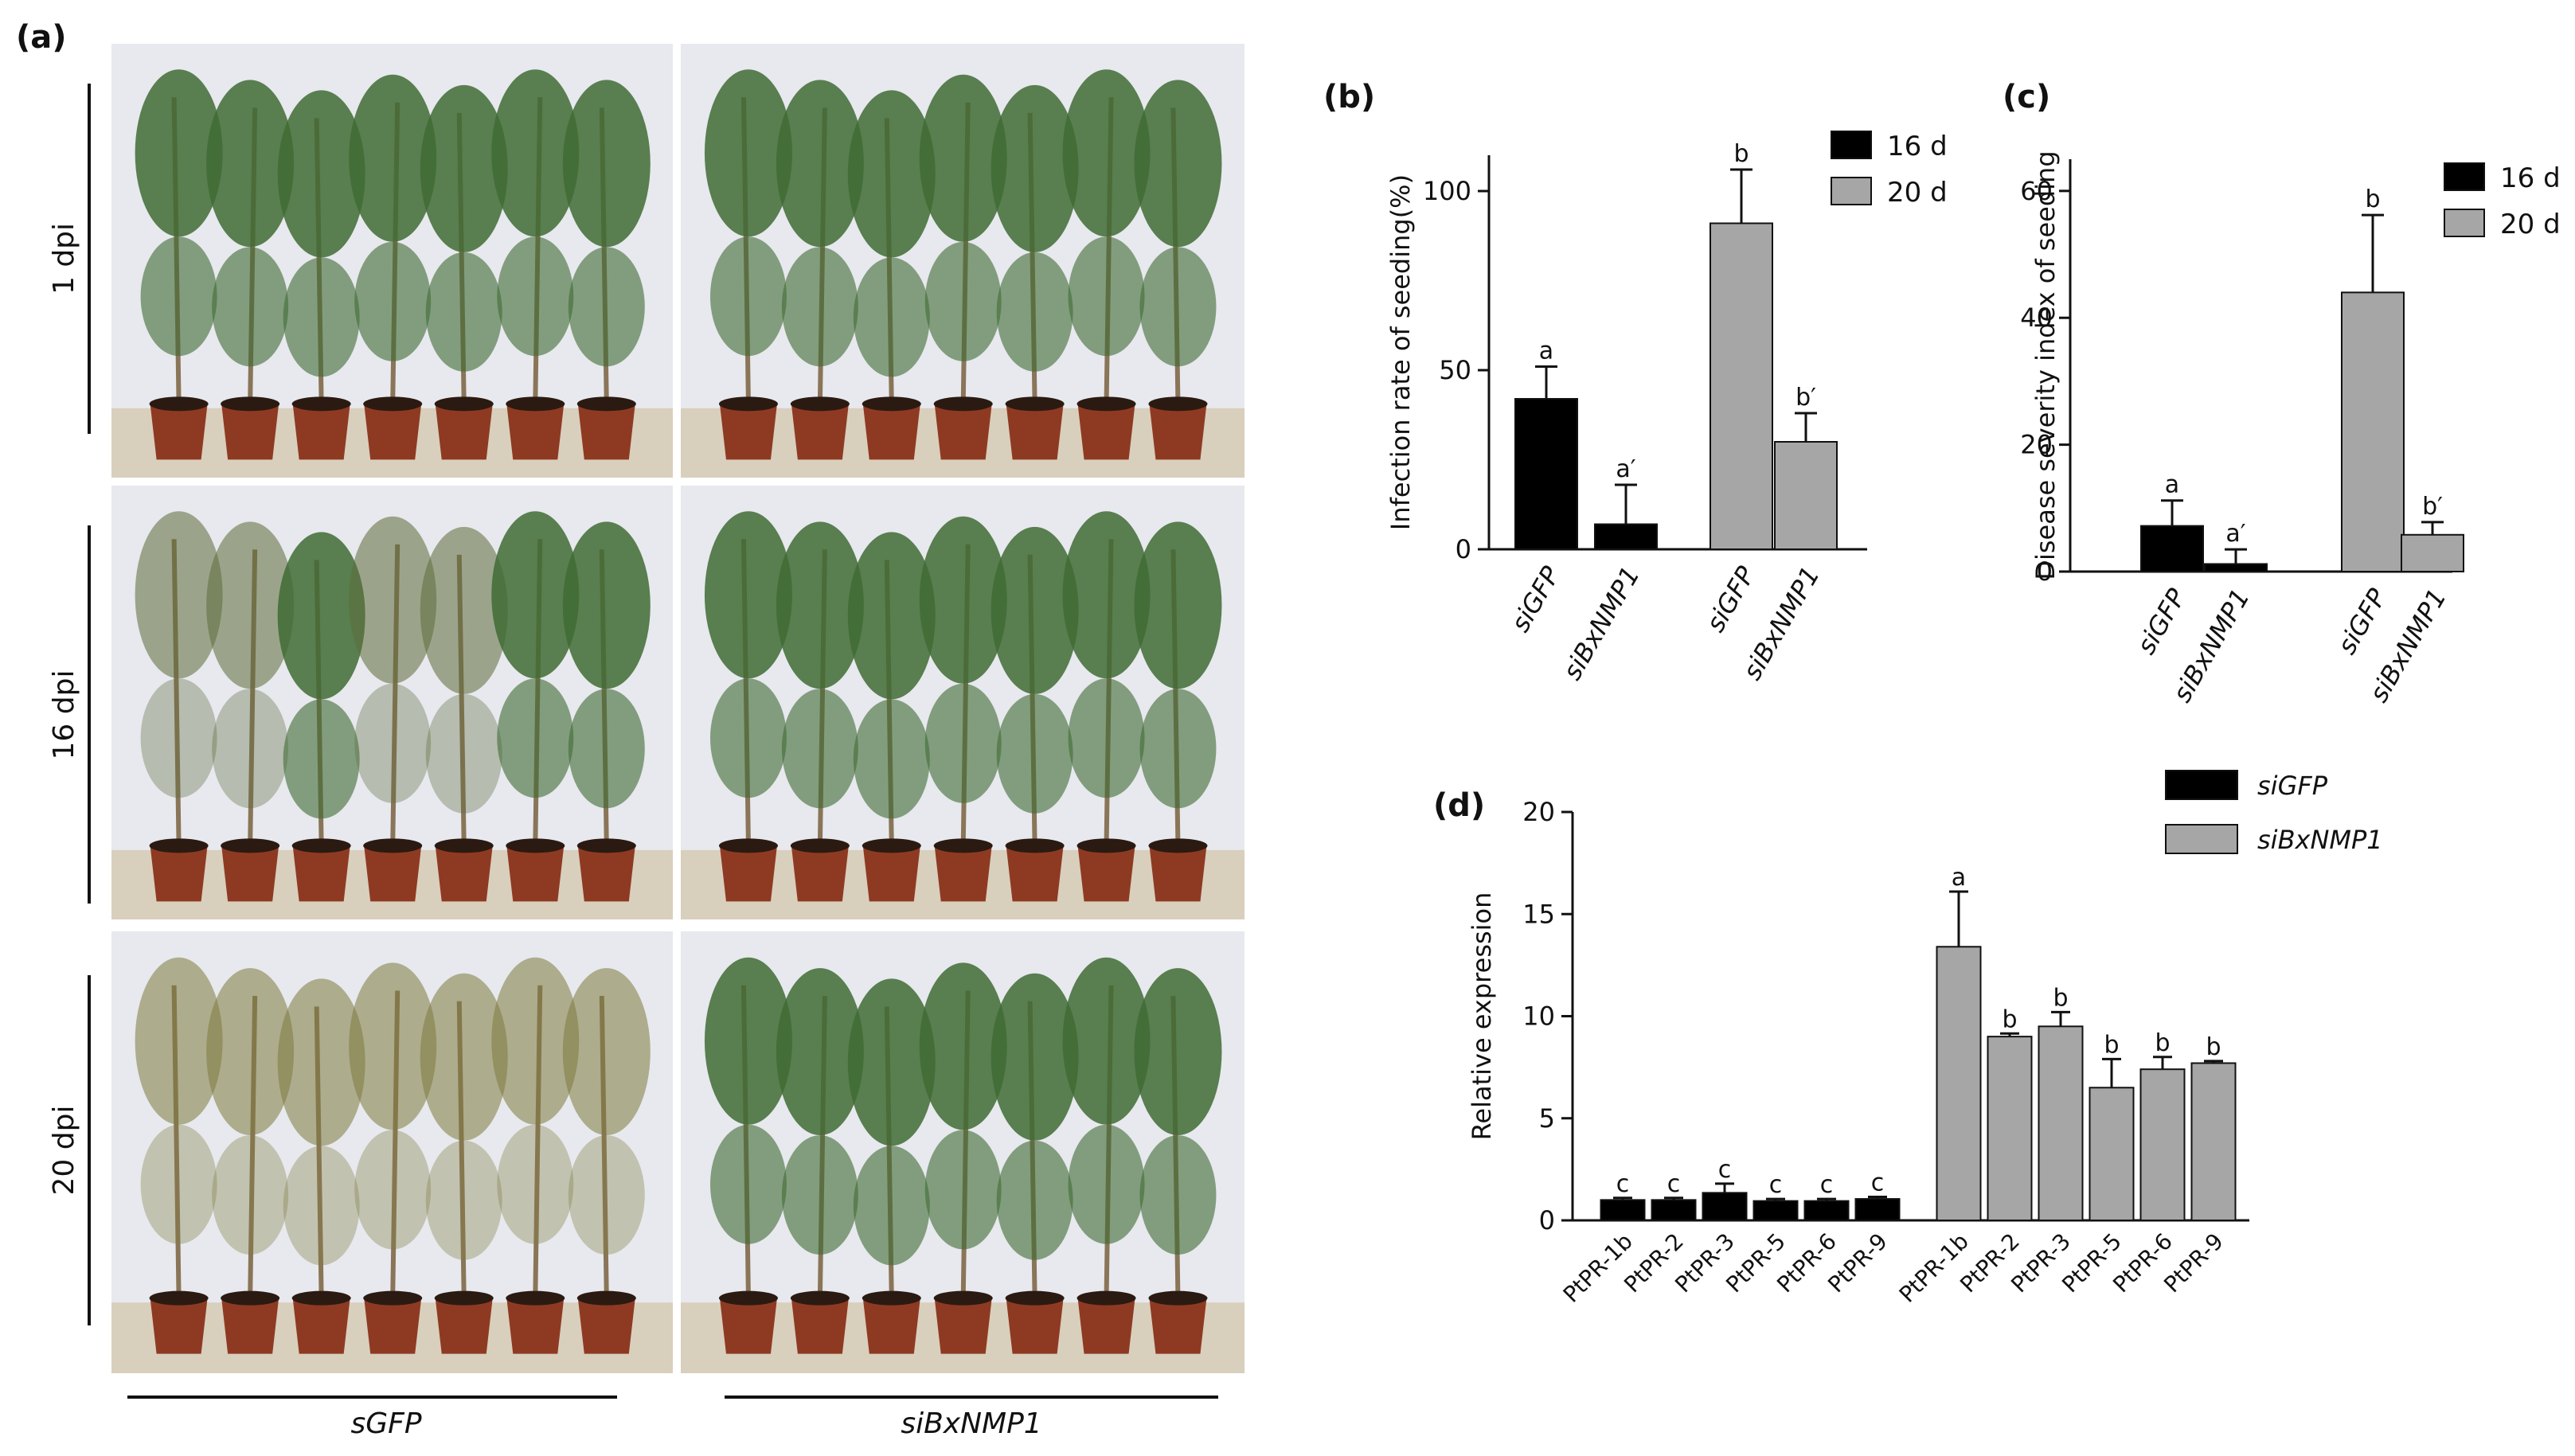  I want to click on panel-label-b: (b), so click(1349, 97).